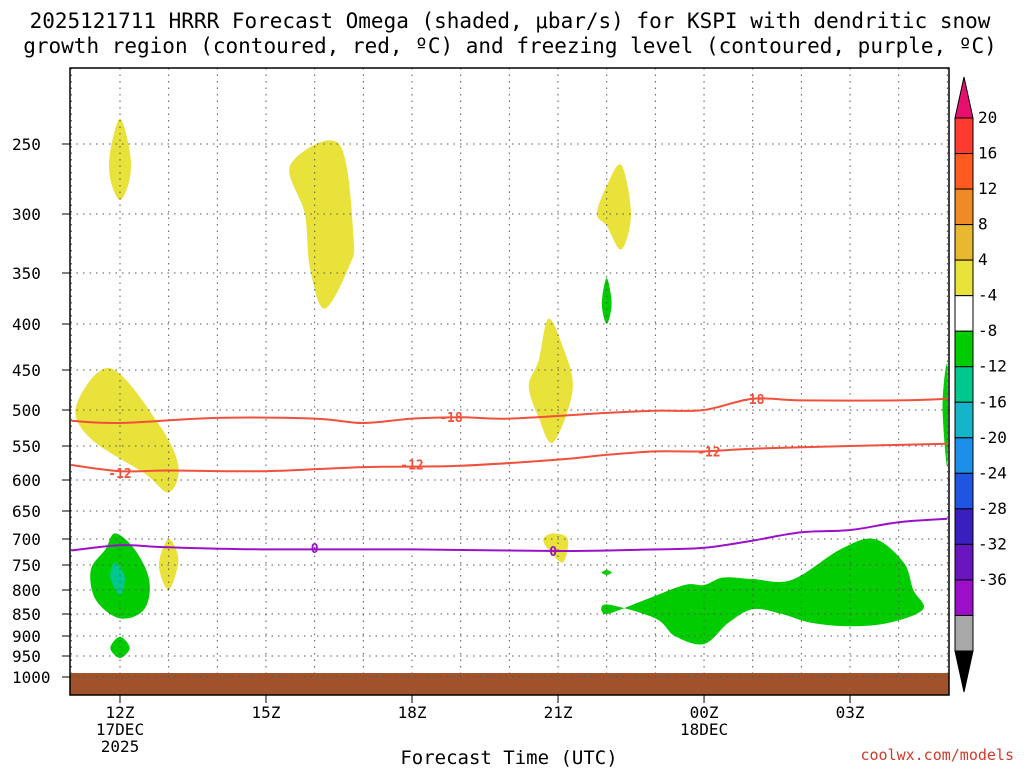 The width and height of the screenshot is (1024, 768). What do you see at coordinates (322, 224) in the screenshot?
I see `omega-plus-4-b` at bounding box center [322, 224].